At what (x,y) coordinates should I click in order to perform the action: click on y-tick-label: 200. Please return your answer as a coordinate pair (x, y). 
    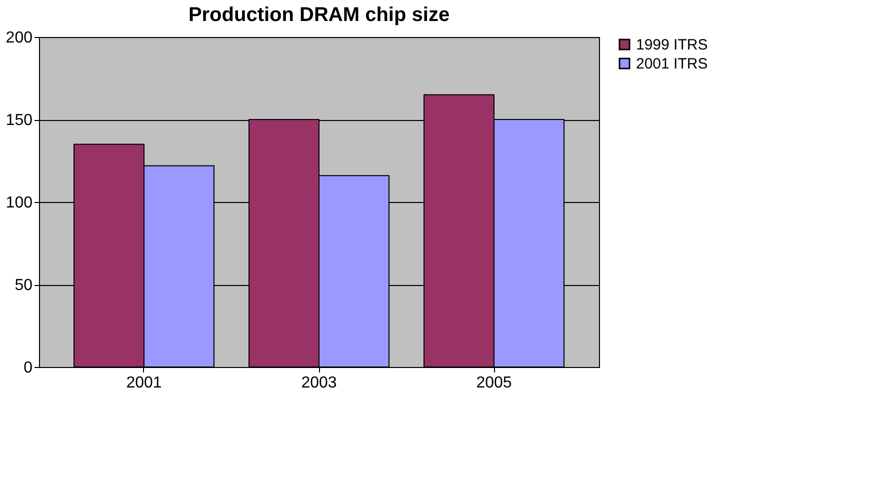
    Looking at the image, I should click on (19, 38).